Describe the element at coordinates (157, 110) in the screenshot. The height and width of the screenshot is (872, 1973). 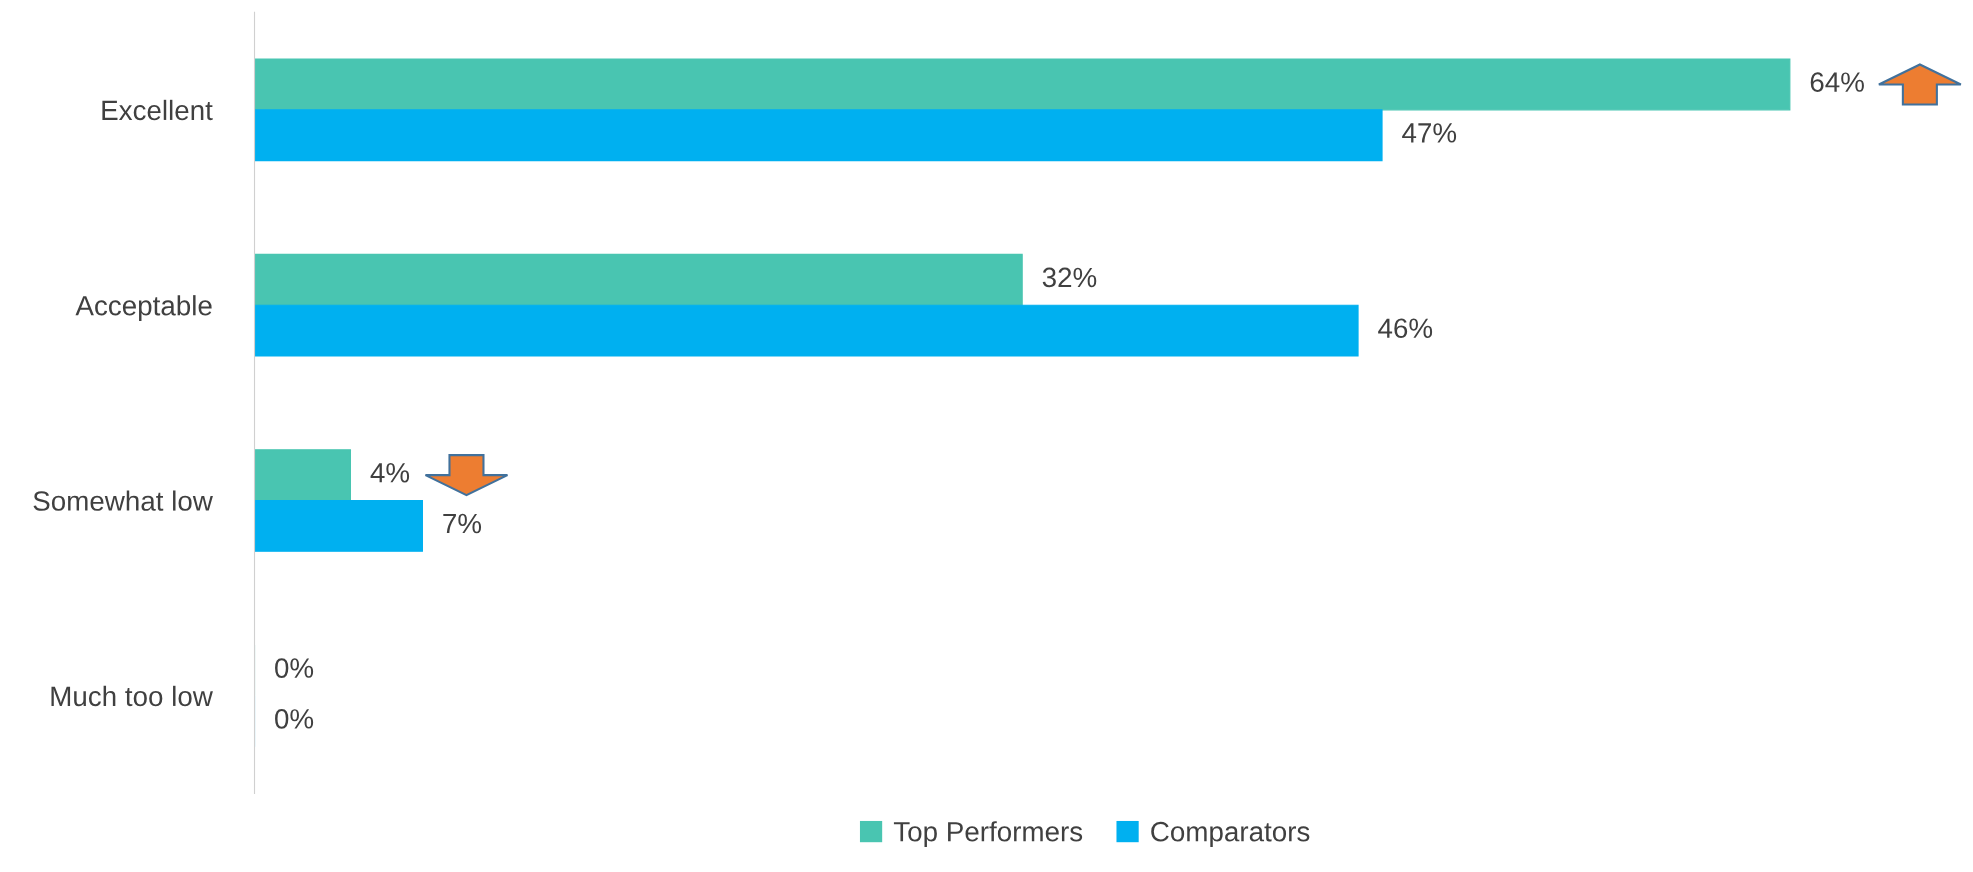
I see `y-tick-label: Excellent` at that location.